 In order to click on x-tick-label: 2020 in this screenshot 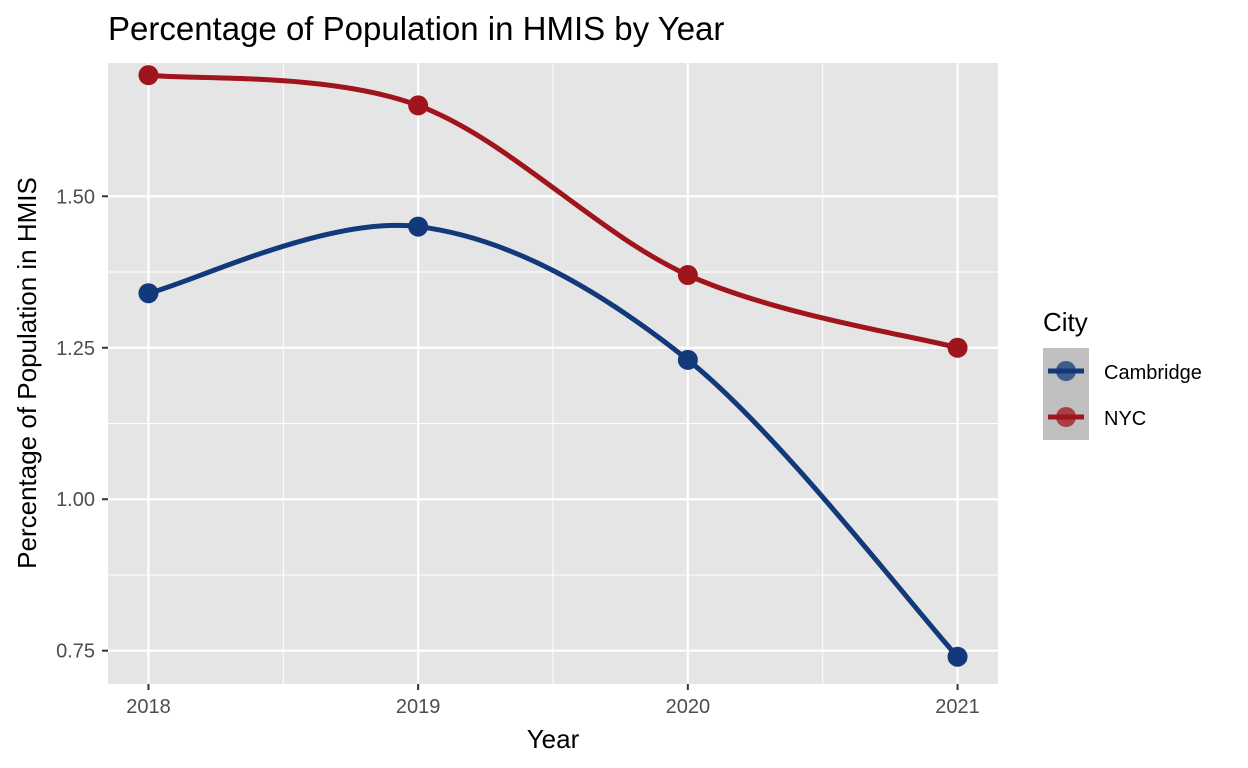, I will do `click(688, 707)`.